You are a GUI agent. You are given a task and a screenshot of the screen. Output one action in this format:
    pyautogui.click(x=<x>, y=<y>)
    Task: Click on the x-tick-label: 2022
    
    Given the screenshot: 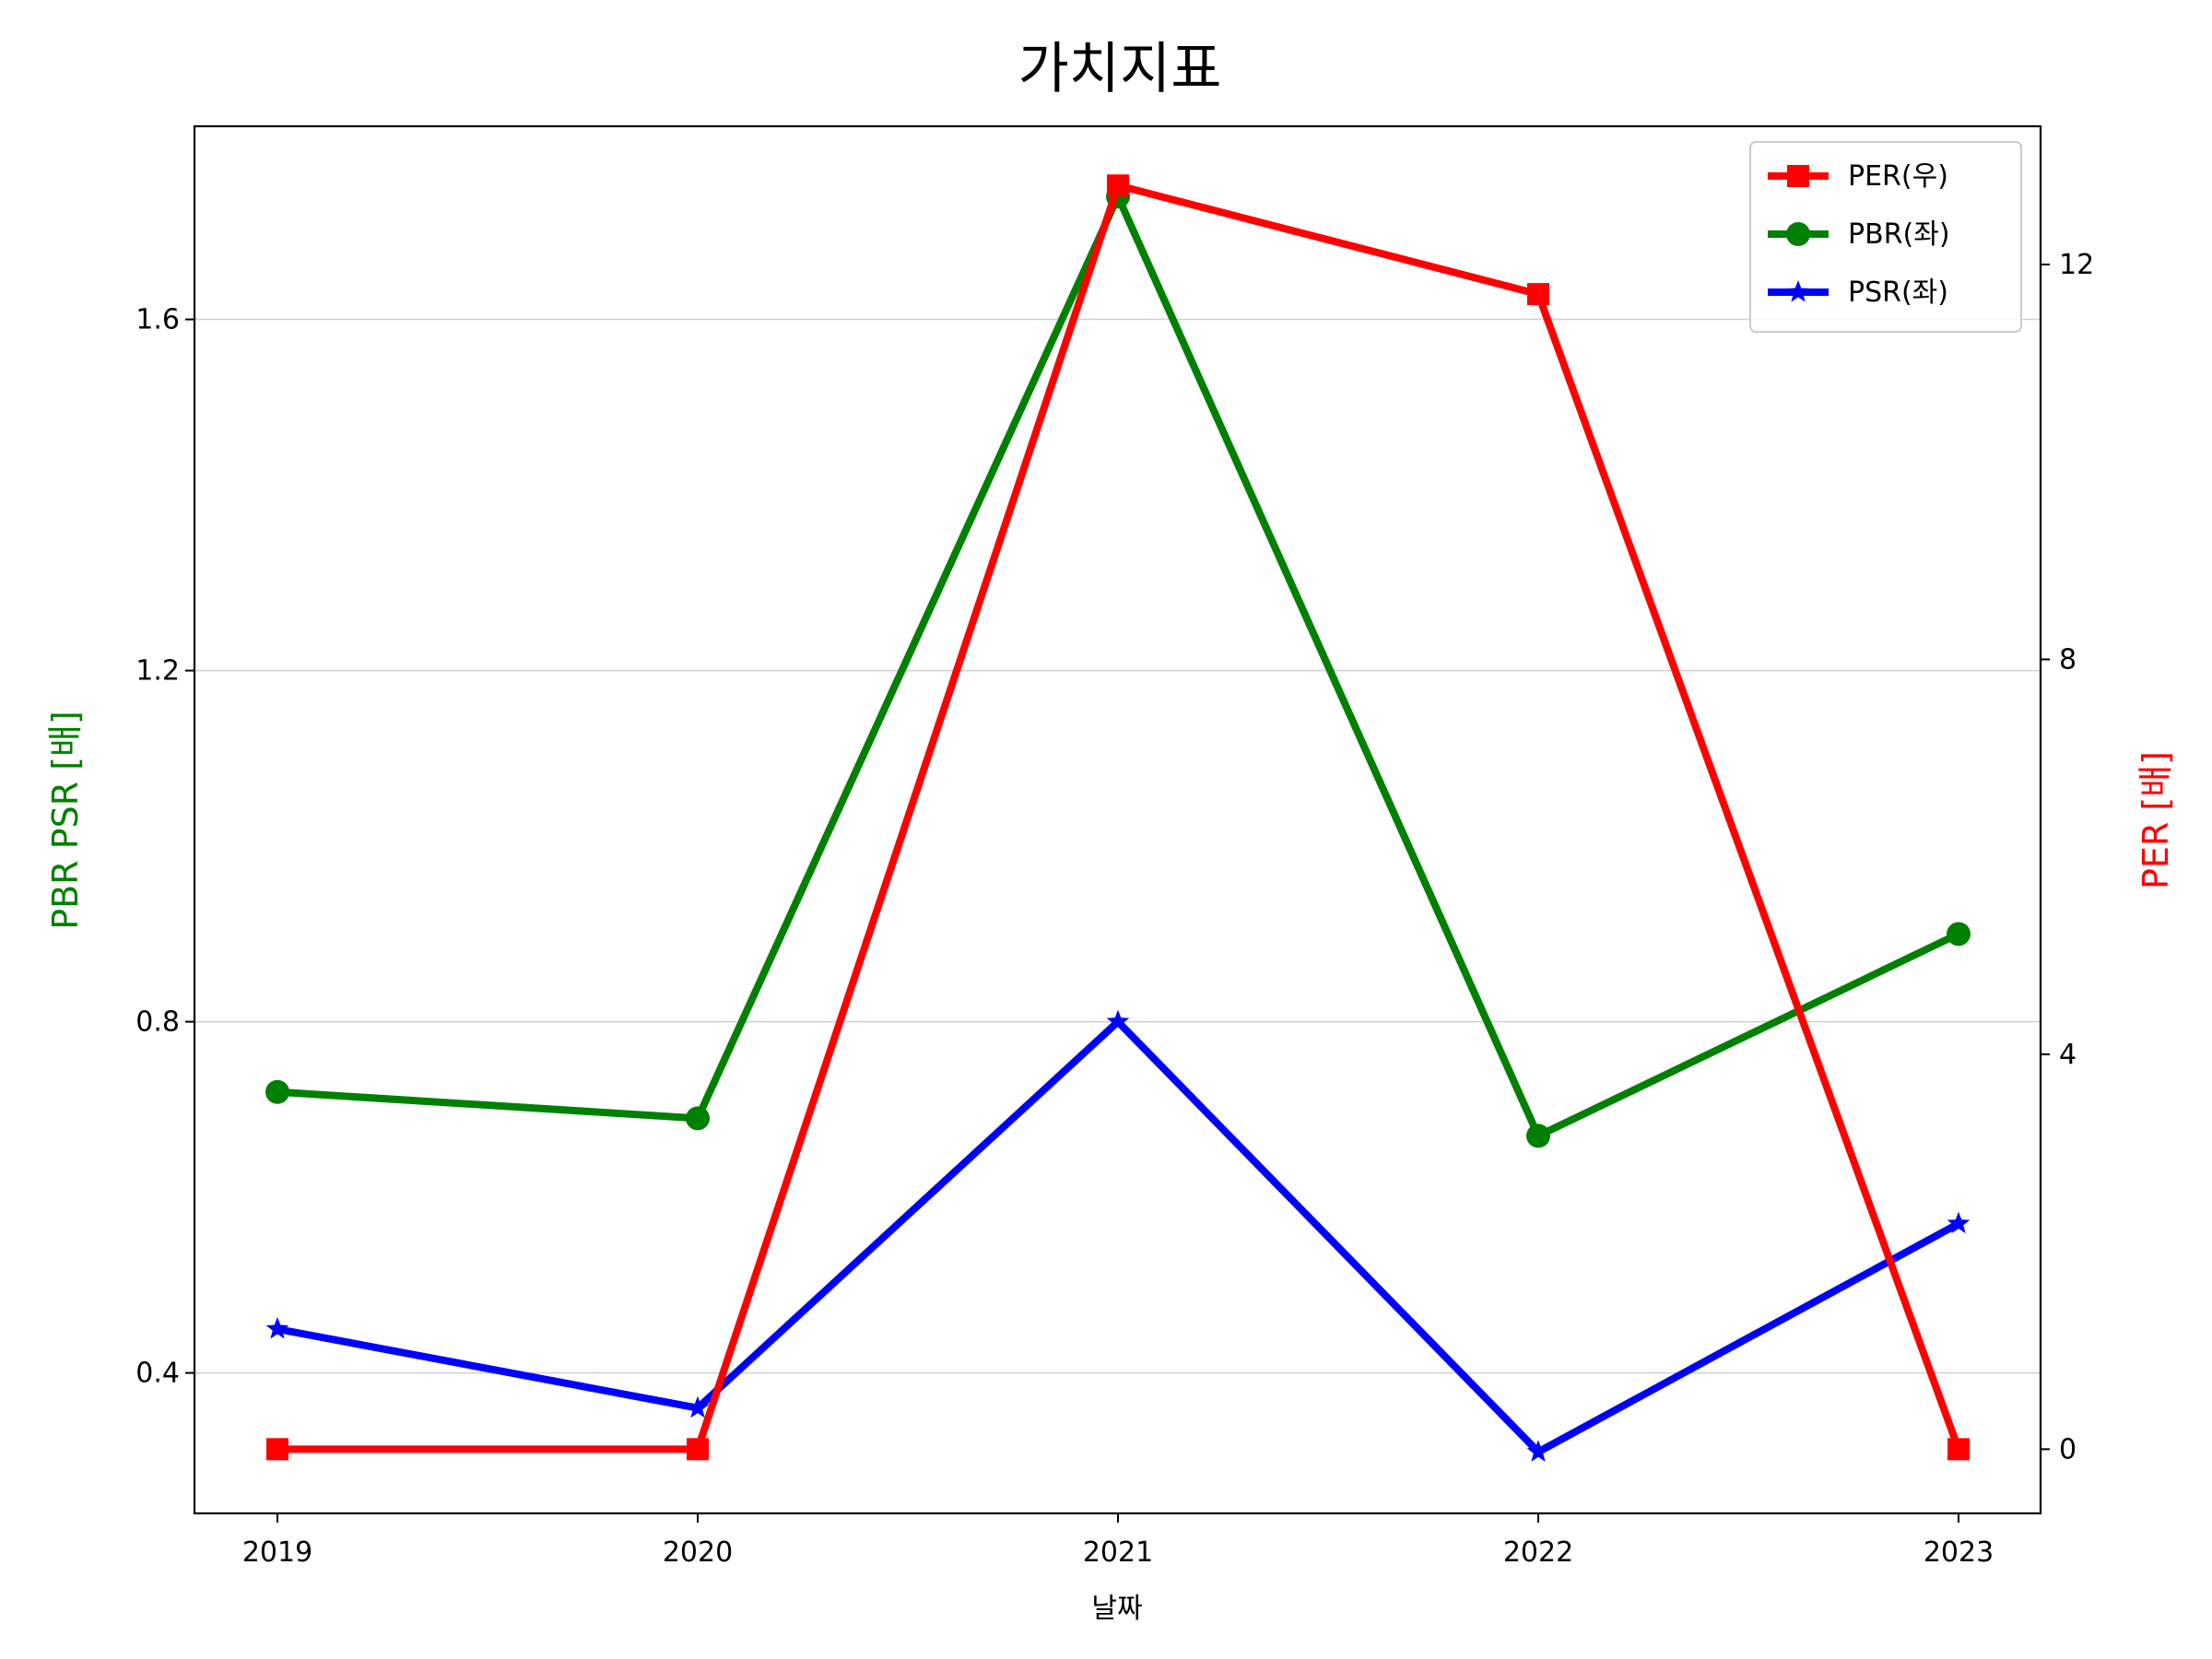 What is the action you would take?
    pyautogui.click(x=1538, y=1552)
    